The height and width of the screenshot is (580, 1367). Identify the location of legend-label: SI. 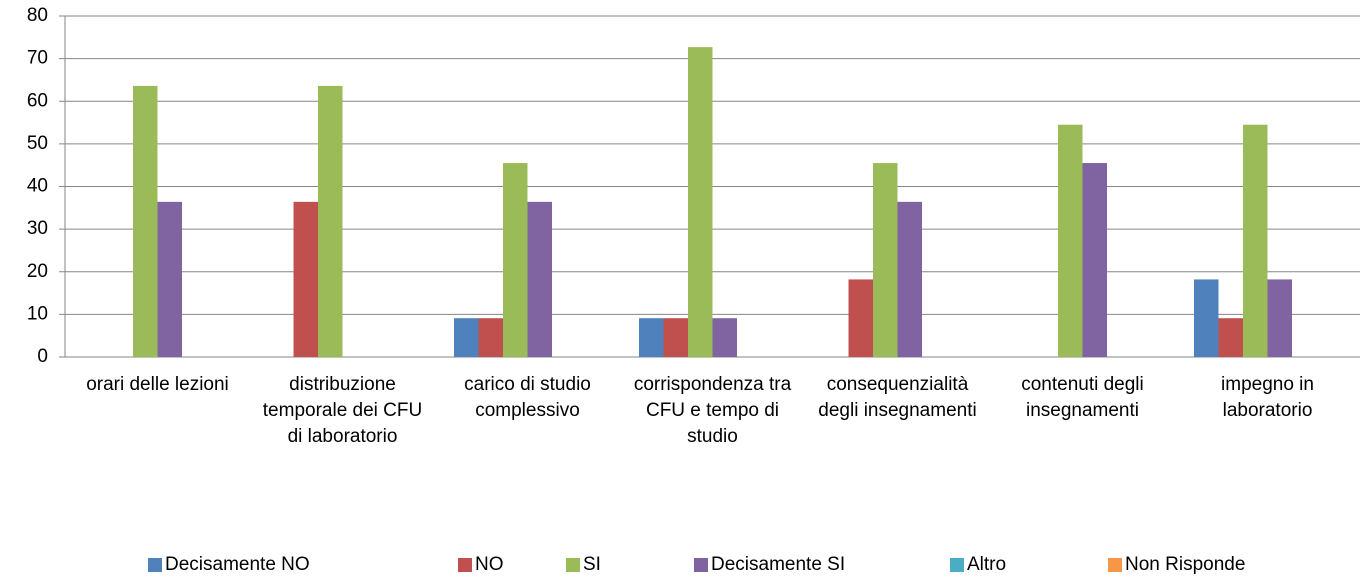
(592, 564).